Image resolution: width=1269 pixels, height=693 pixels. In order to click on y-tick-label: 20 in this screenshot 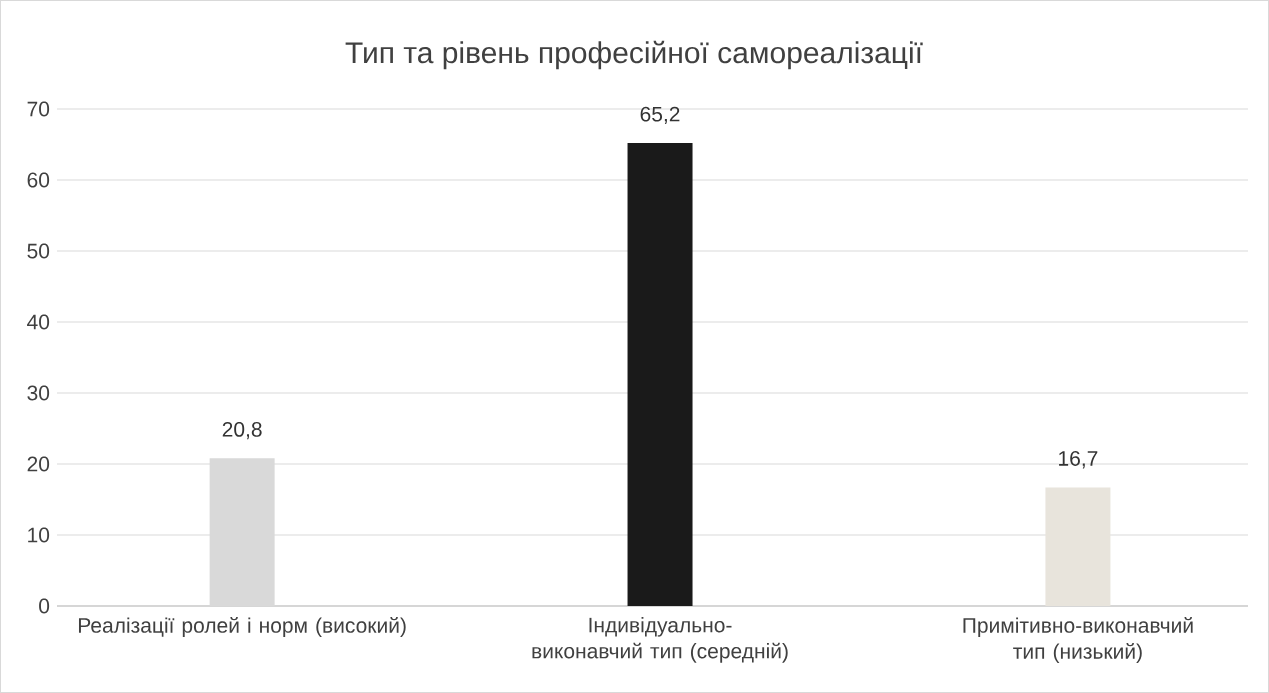, I will do `click(38, 464)`.